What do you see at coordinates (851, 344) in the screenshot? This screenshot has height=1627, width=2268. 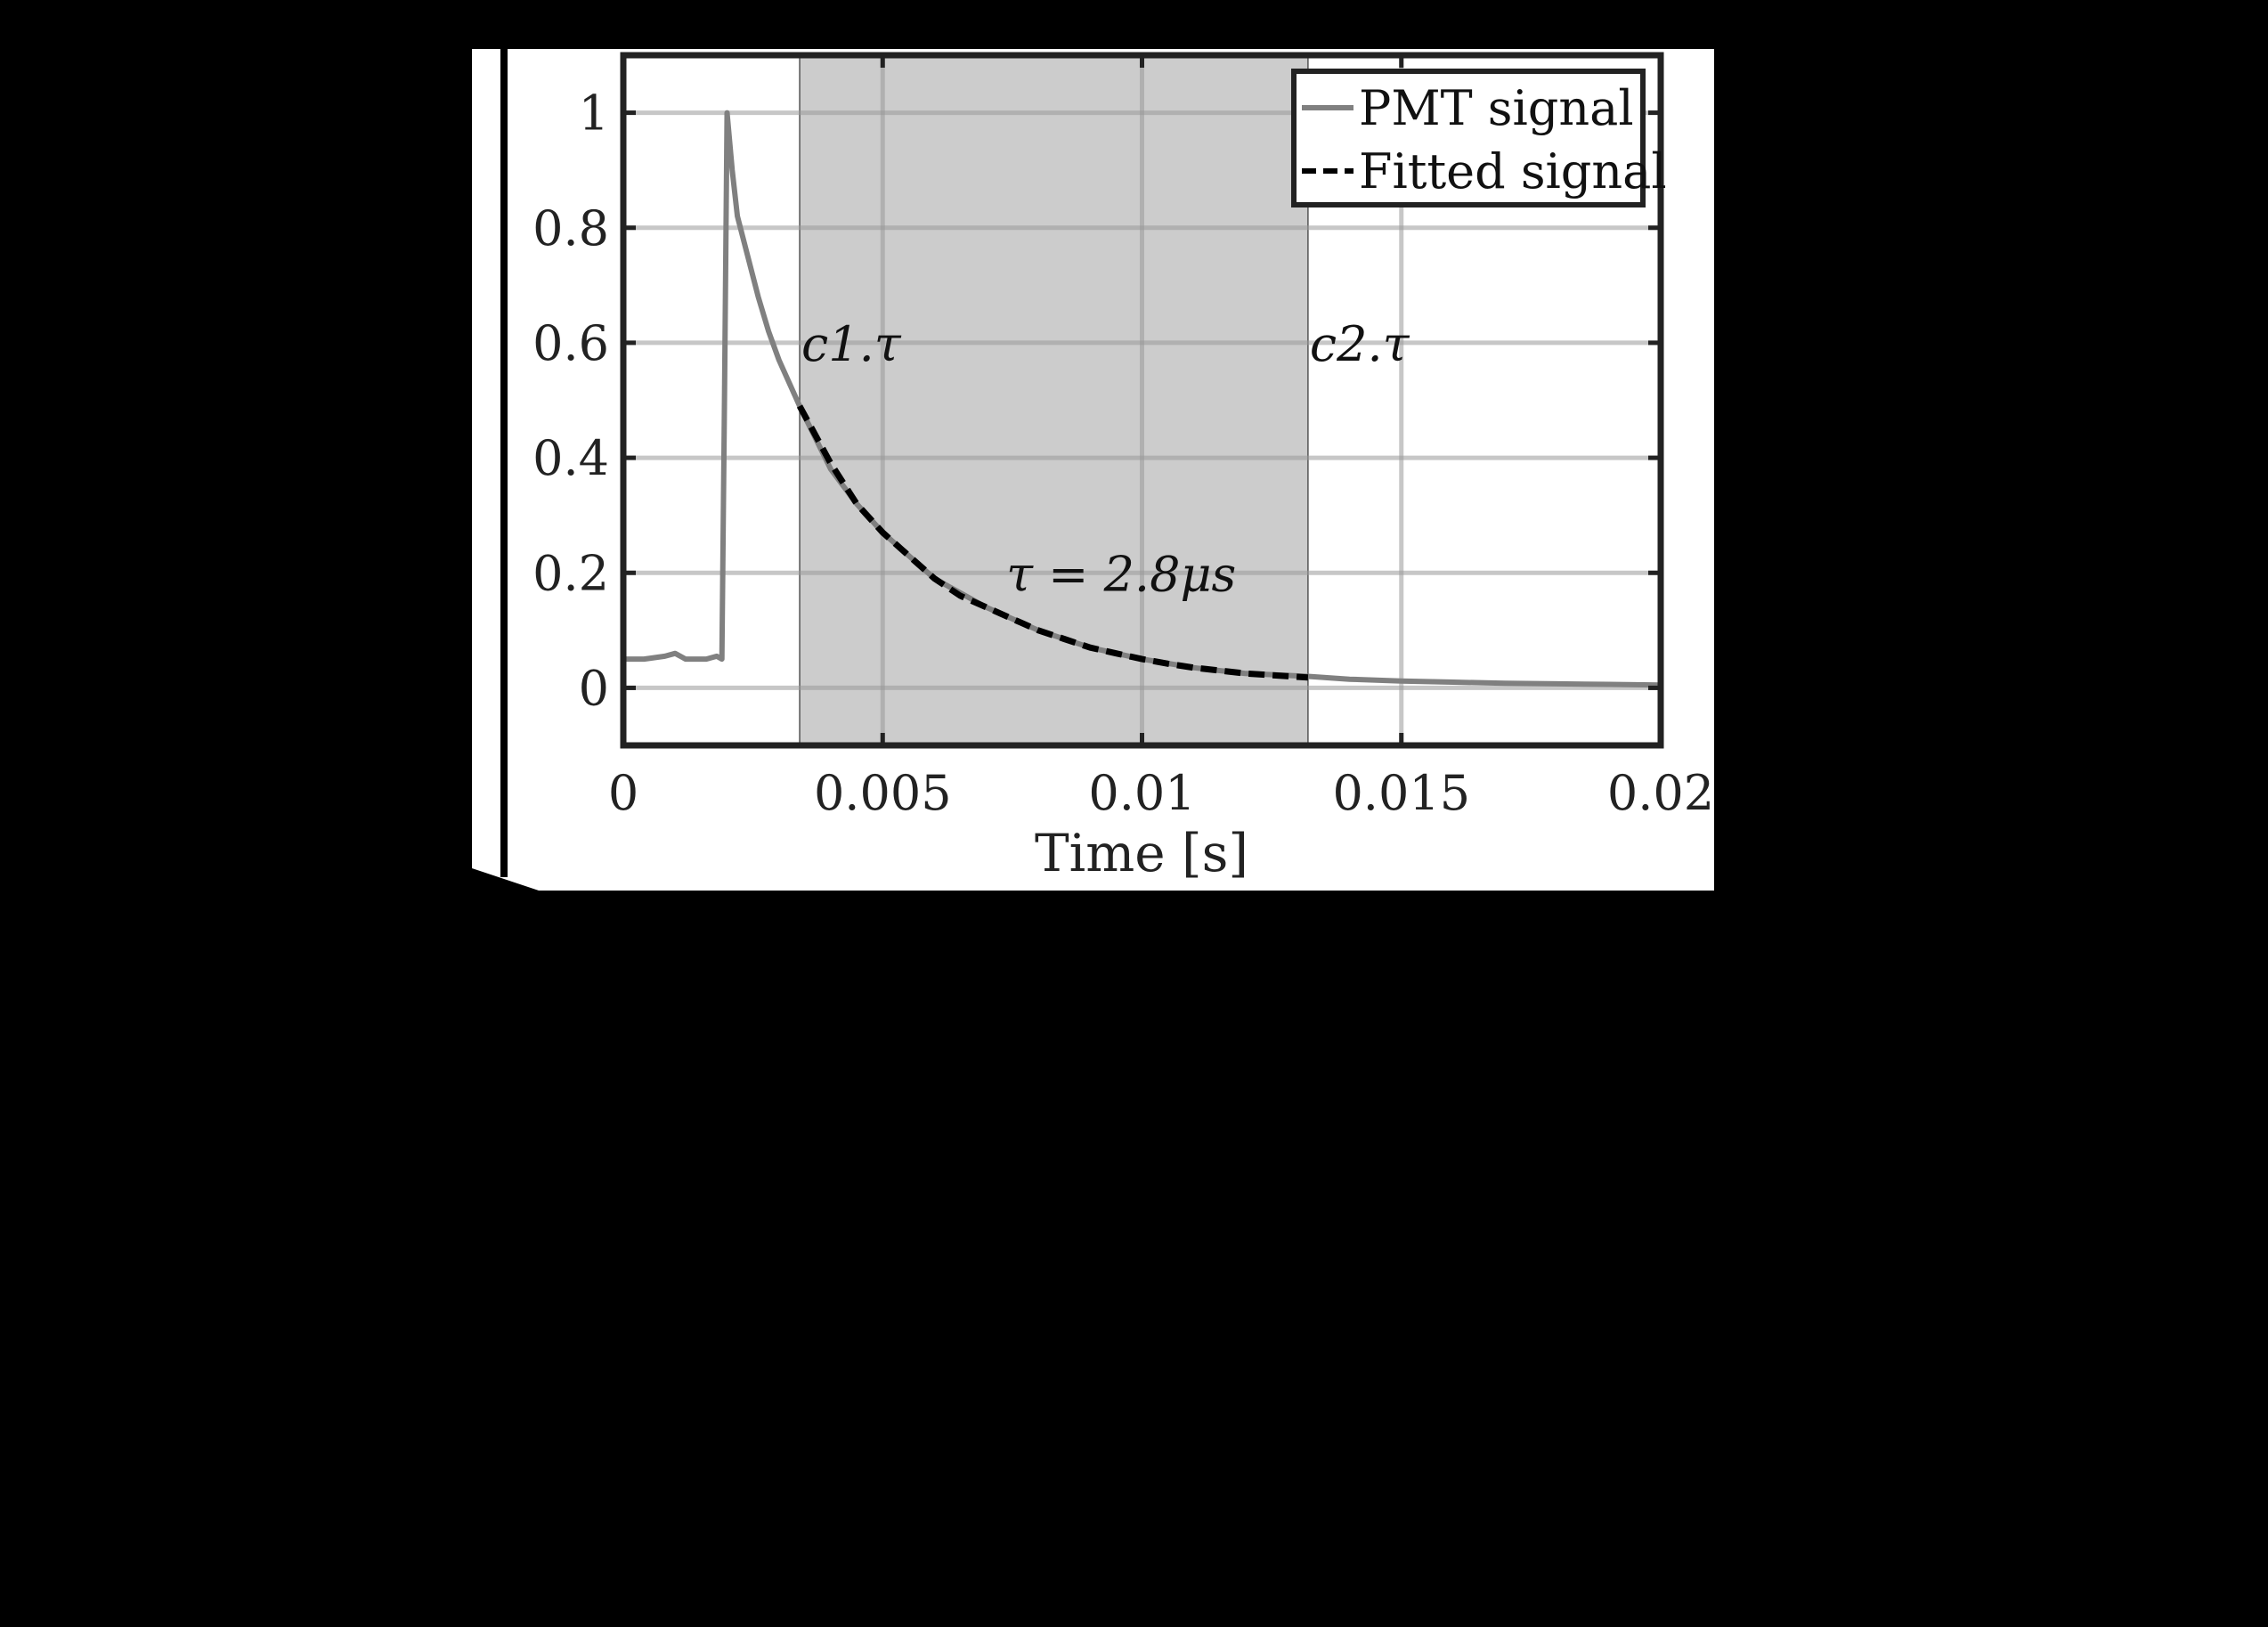 I see `annotation-c1-tau: c1.τ` at bounding box center [851, 344].